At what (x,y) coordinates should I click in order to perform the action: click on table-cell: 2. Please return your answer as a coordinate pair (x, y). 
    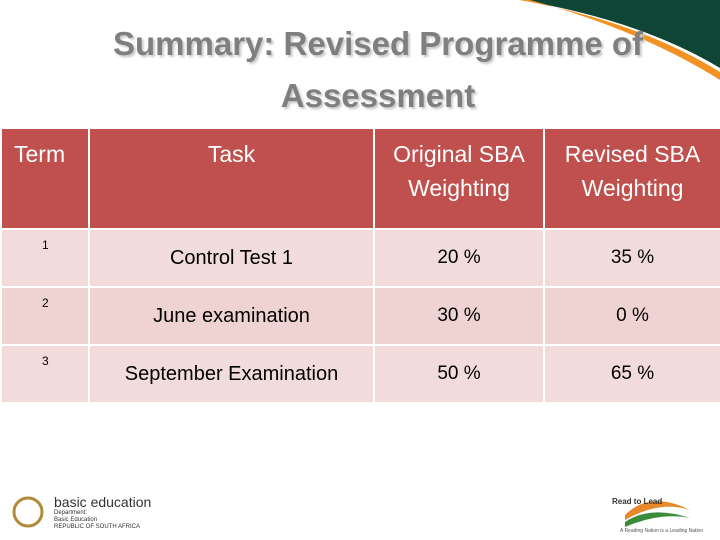
    Looking at the image, I should click on (45, 316).